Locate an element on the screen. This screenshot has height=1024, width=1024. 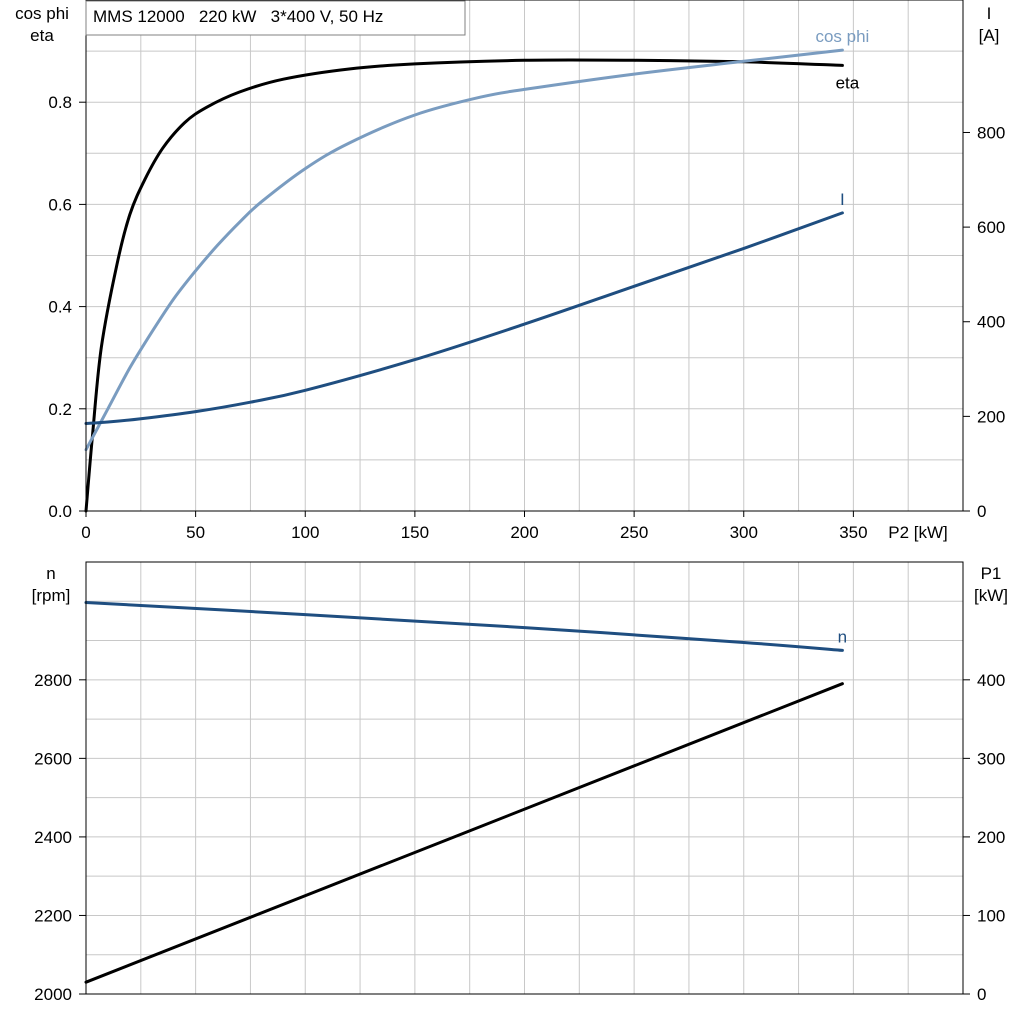
left-axis-unit-speed: [rpm] is located at coordinates (51, 595).